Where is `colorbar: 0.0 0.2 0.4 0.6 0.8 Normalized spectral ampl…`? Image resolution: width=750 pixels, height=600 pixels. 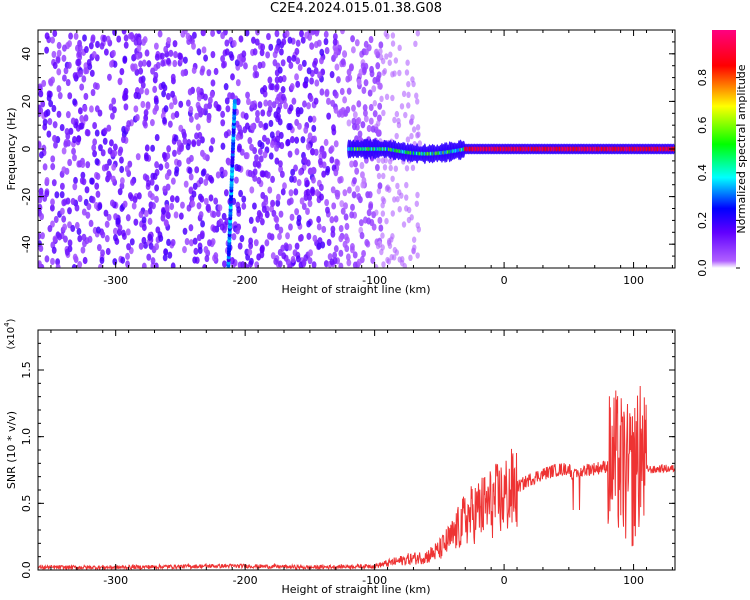 colorbar: 0.0 0.2 0.4 0.6 0.8 Normalized spectral ampl… is located at coordinates (722, 153).